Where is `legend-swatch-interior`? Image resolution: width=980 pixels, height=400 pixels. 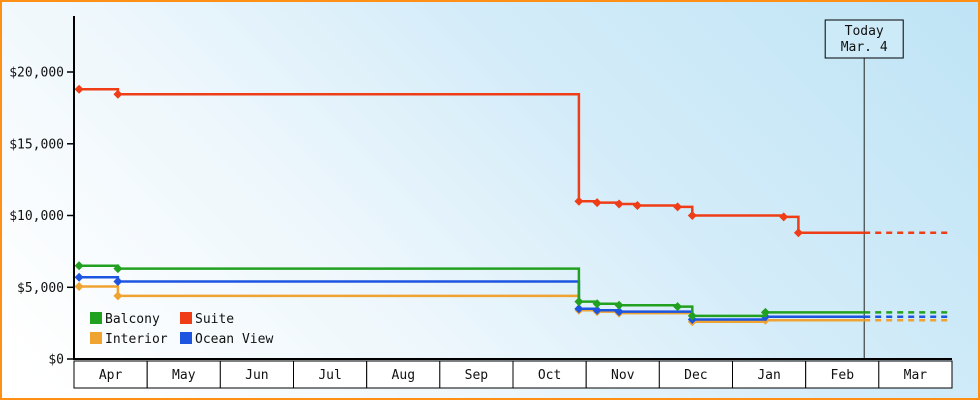 legend-swatch-interior is located at coordinates (96, 338).